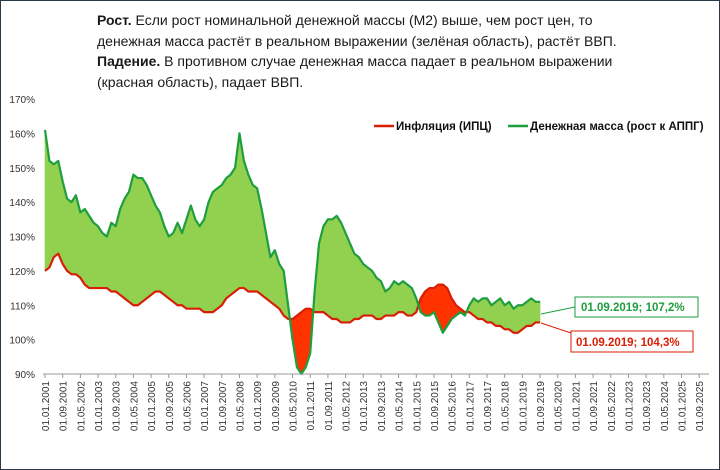 The width and height of the screenshot is (720, 470). I want to click on x-tick-label: 01.01.2013, so click(364, 406).